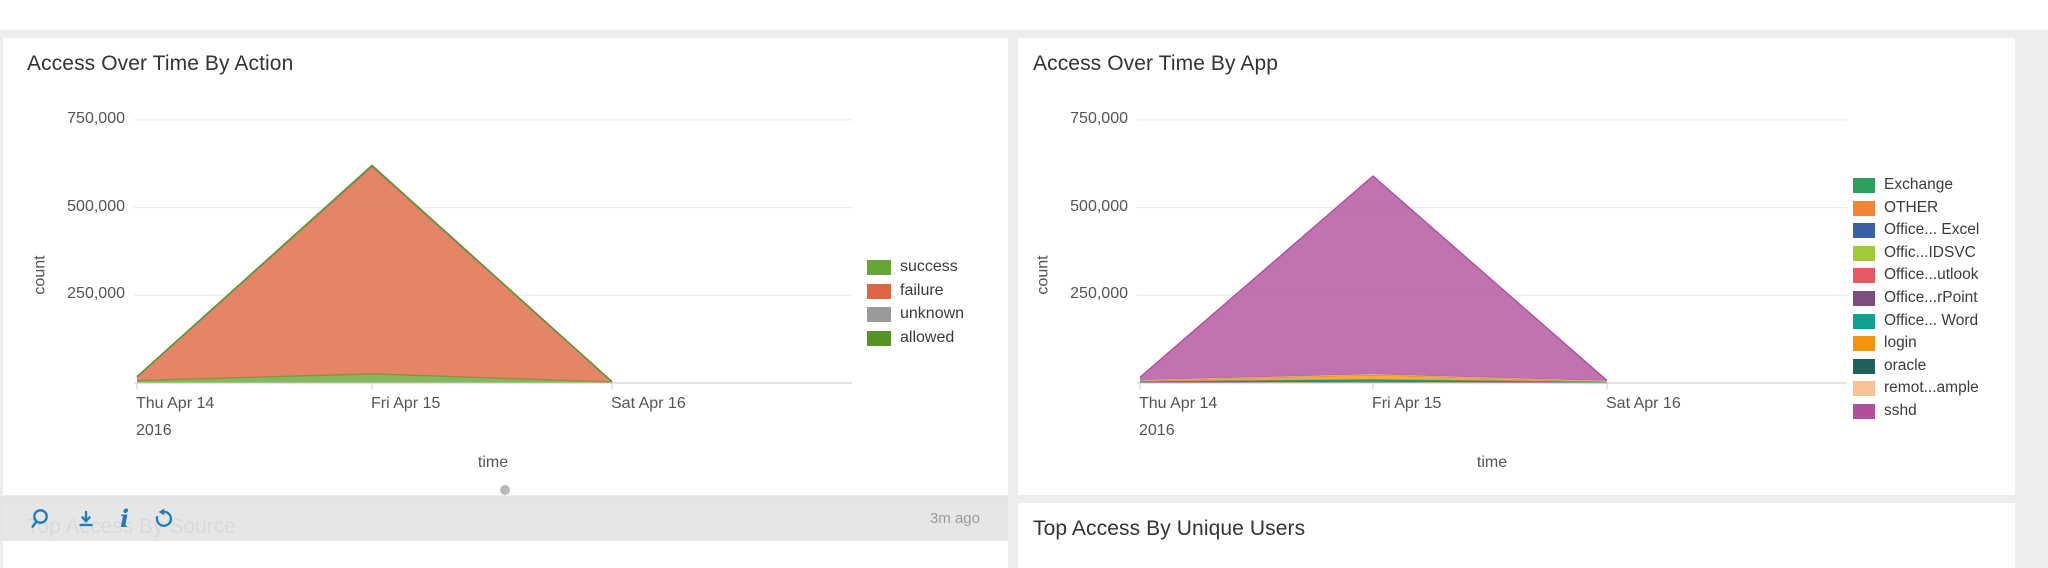  I want to click on legend-label: Offic...IDSVC, so click(1930, 252).